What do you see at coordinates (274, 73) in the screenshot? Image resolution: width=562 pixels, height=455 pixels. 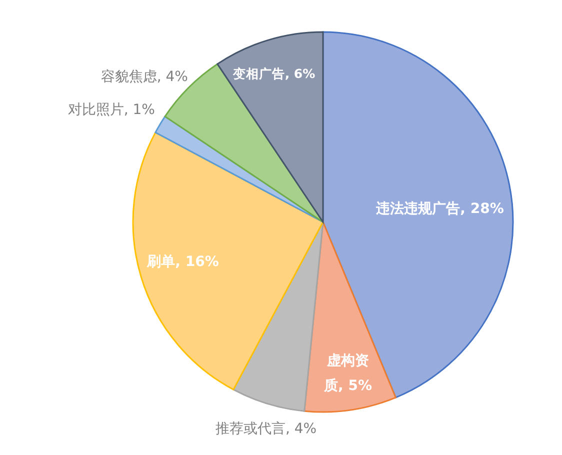 I see `slice-label: 变相广告, 6%` at bounding box center [274, 73].